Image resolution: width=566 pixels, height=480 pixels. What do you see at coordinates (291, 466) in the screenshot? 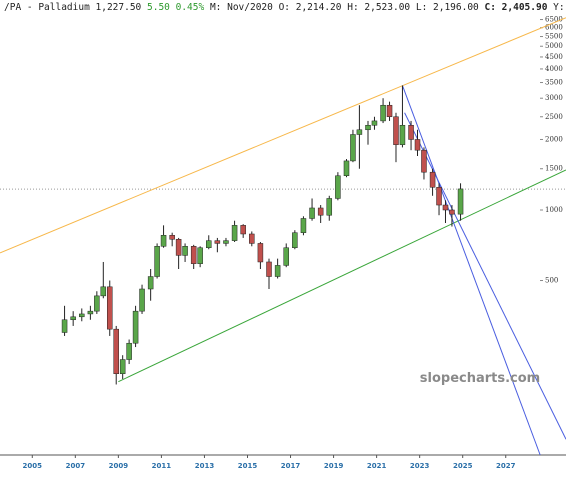
I see `x-tick-label: 2017` at bounding box center [291, 466].